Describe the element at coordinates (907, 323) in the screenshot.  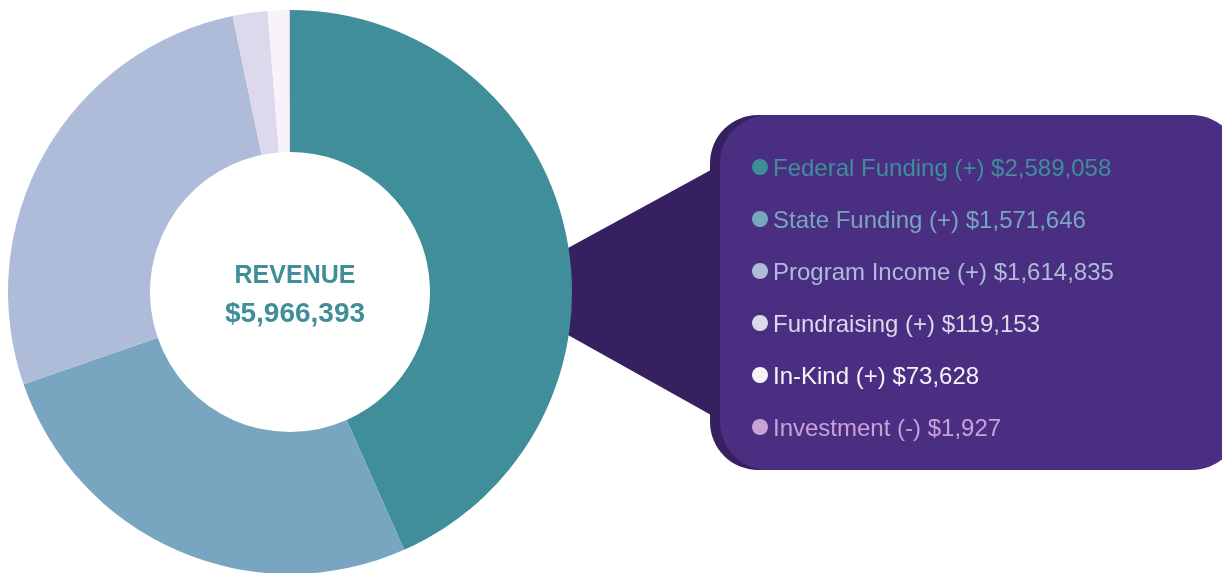
I see `legend-label: Fundraising (+) $119,153` at that location.